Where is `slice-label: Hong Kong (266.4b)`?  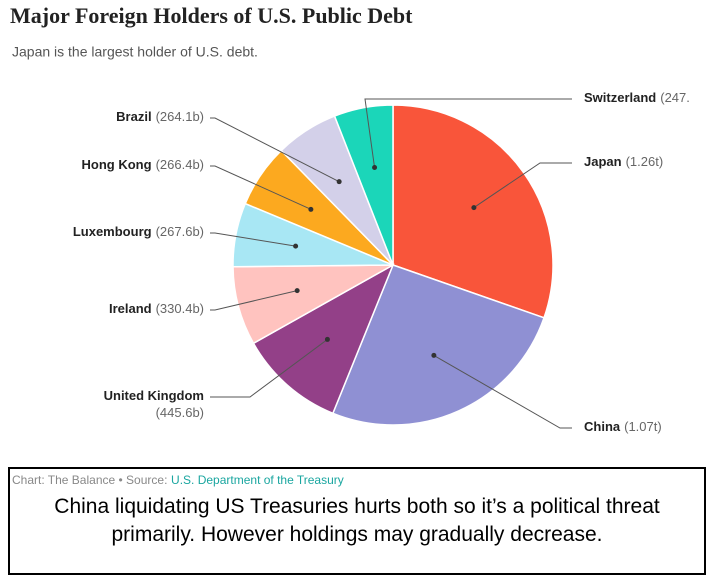
slice-label: Hong Kong (266.4b) is located at coordinates (143, 164).